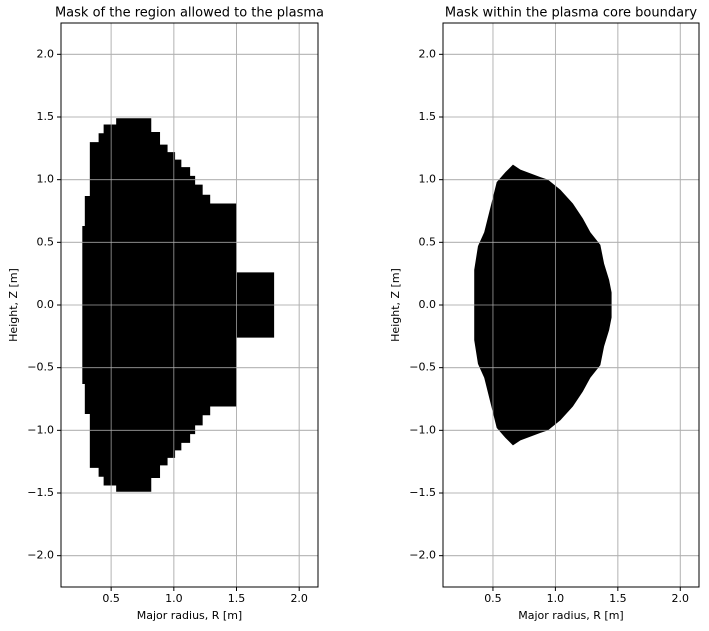 This screenshot has height=631, width=709. I want to click on chart-title: Mask within the plasma core boundary, so click(571, 13).